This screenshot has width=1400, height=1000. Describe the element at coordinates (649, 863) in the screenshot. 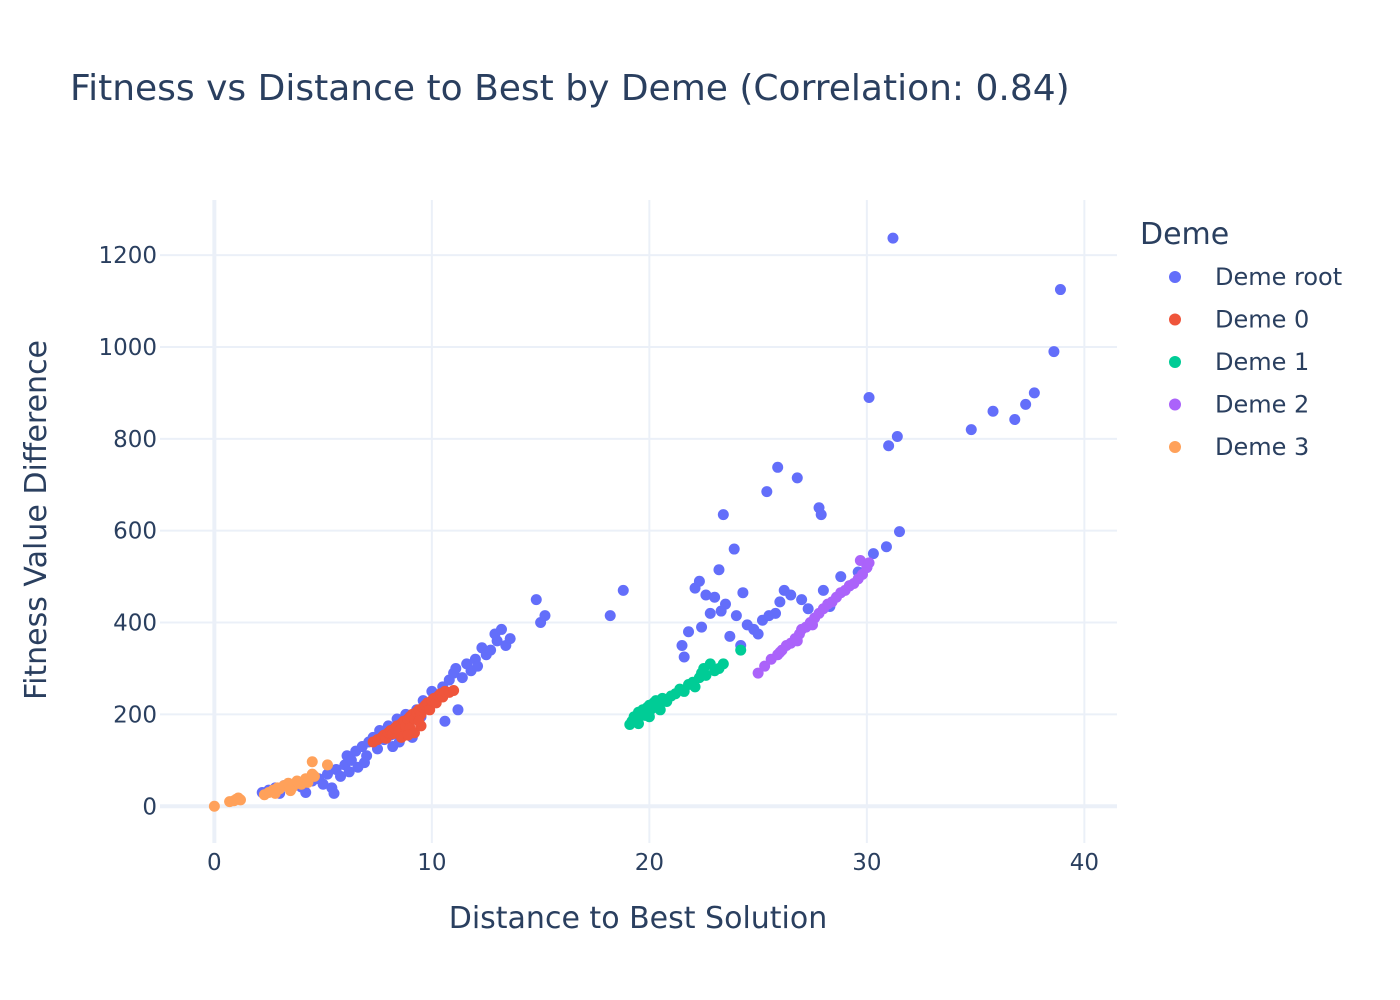

I see `x-tick-label: 20` at that location.